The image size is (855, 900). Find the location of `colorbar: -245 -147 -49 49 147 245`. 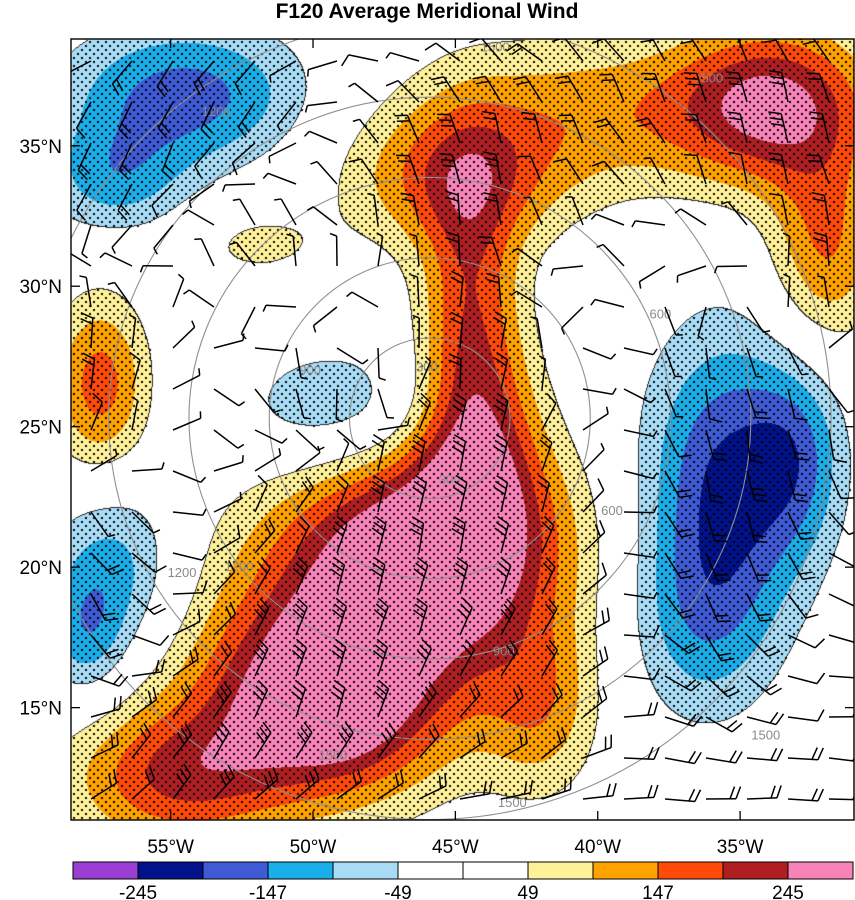

colorbar: -245 -147 -49 49 147 245 is located at coordinates (463, 880).